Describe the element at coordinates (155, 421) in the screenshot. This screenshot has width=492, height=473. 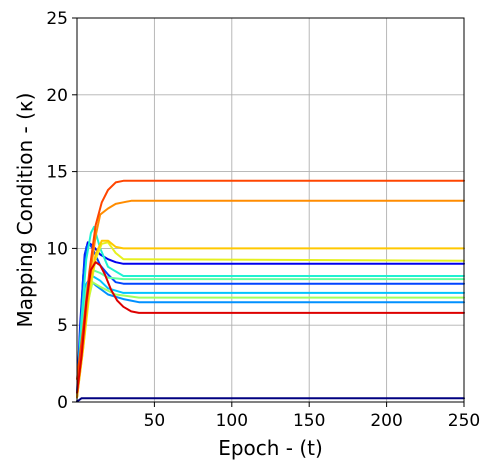
I see `x-tick-label: 50` at that location.